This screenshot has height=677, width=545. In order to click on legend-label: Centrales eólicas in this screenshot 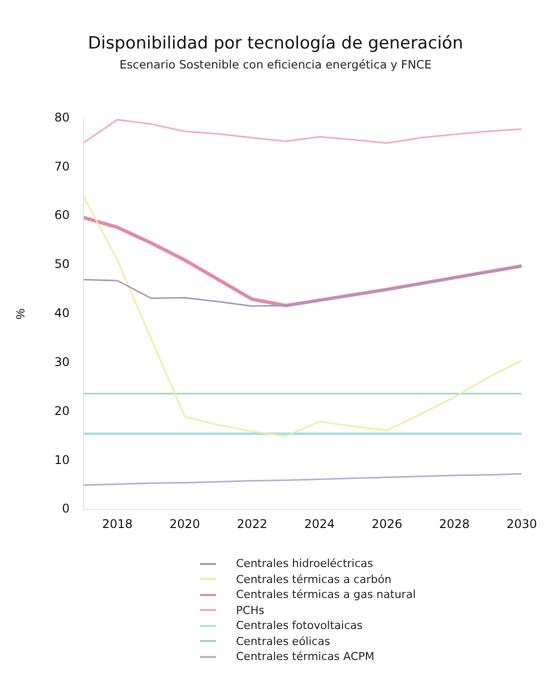, I will do `click(283, 641)`.